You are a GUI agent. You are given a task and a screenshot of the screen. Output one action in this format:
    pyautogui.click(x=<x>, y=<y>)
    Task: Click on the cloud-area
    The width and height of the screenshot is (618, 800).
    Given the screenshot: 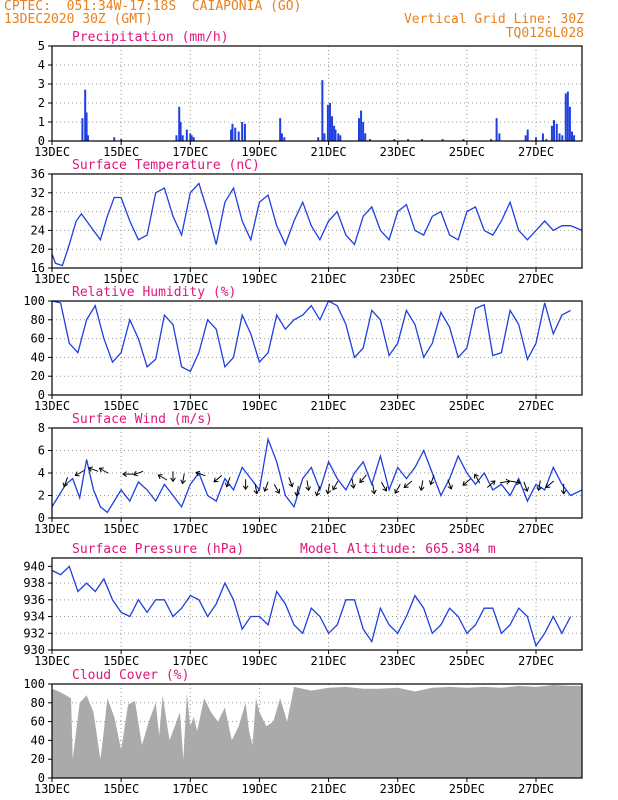 What is the action you would take?
    pyautogui.click(x=317, y=731)
    